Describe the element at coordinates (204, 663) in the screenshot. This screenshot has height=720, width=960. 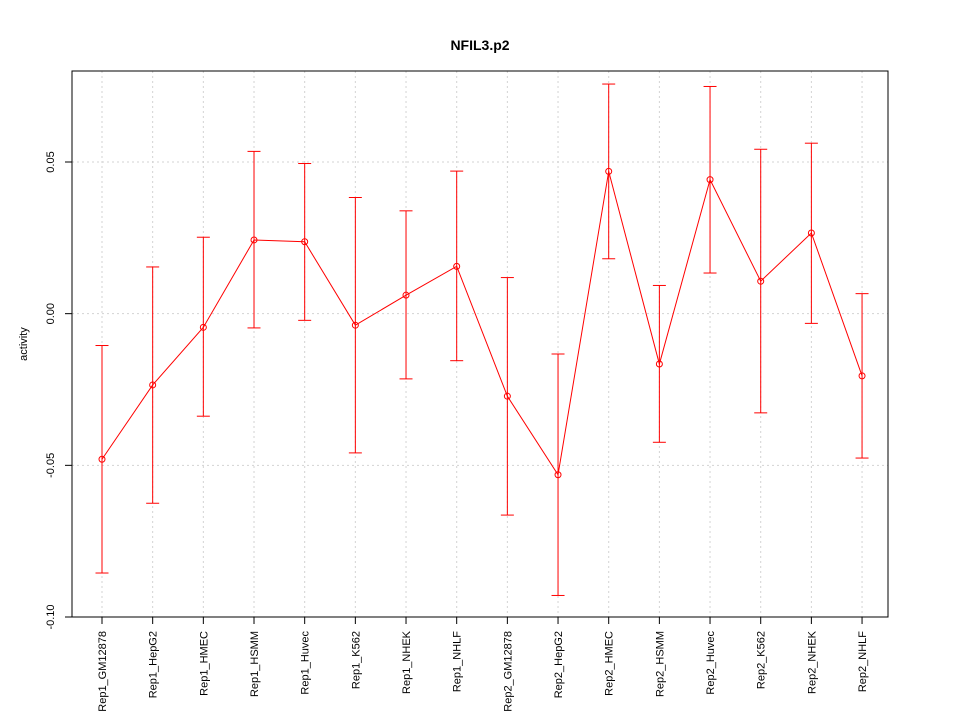
I see `x-tick-label: Rep1_HMEC` at that location.